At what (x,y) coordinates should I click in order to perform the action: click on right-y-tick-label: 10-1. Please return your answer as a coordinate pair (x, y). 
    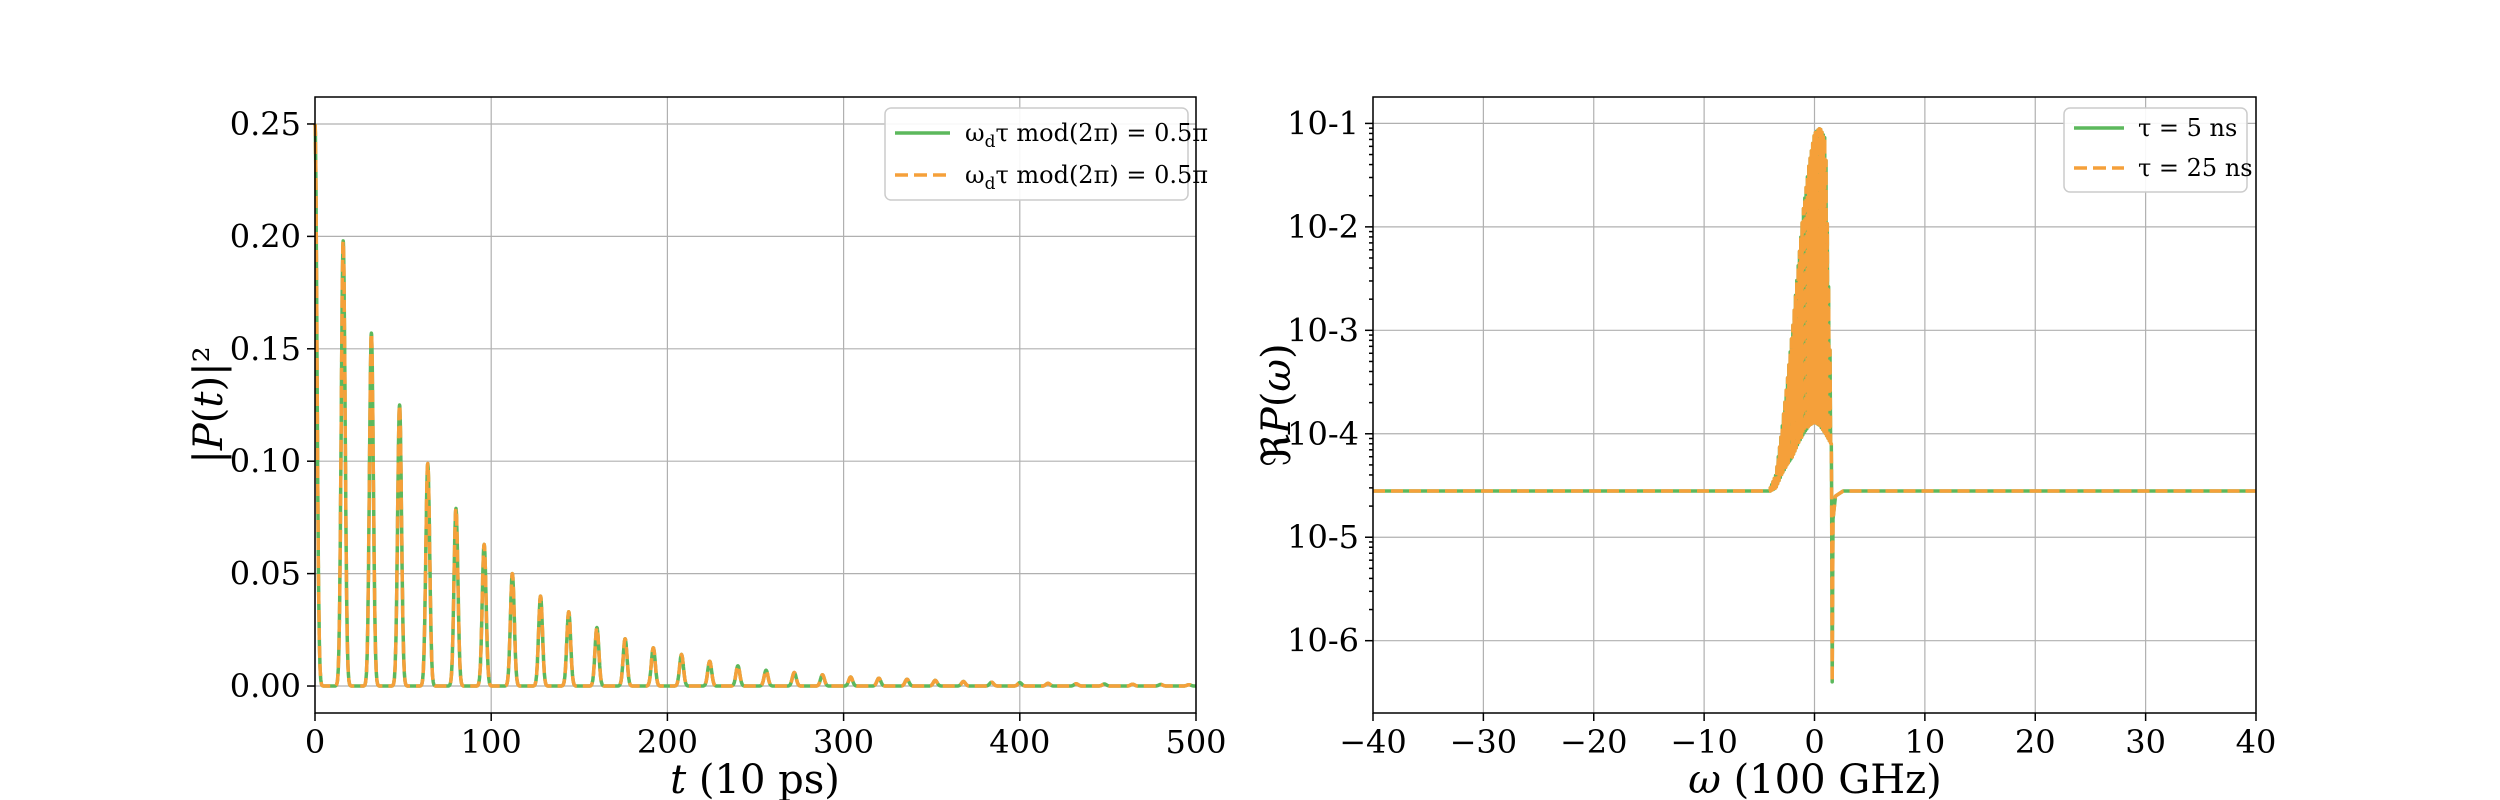
    Looking at the image, I should click on (1323, 123).